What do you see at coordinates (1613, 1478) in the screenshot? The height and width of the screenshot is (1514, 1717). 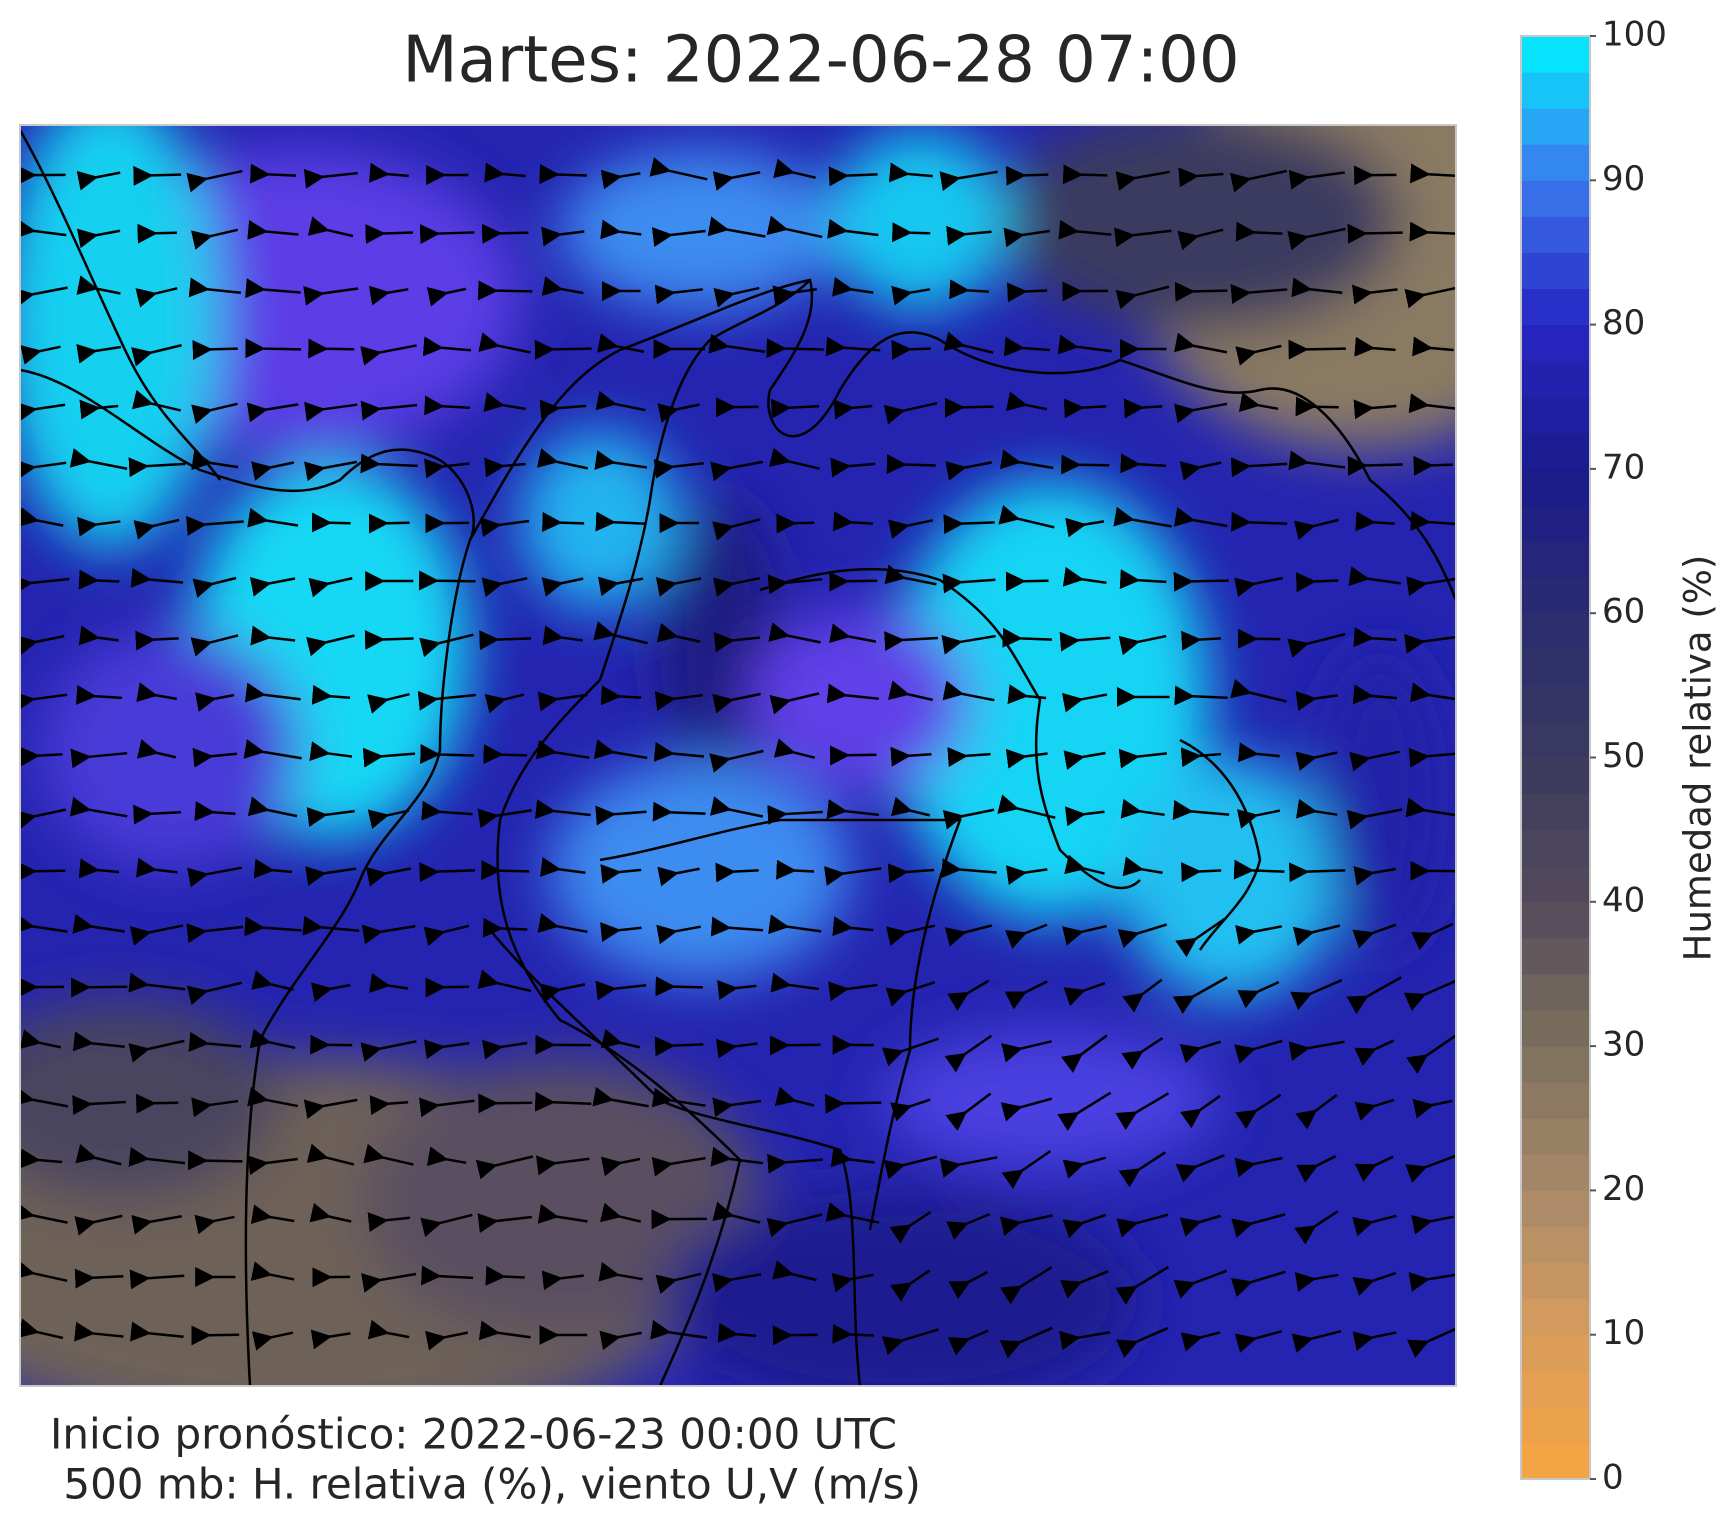 I see `colorbar-tick-label: 0` at bounding box center [1613, 1478].